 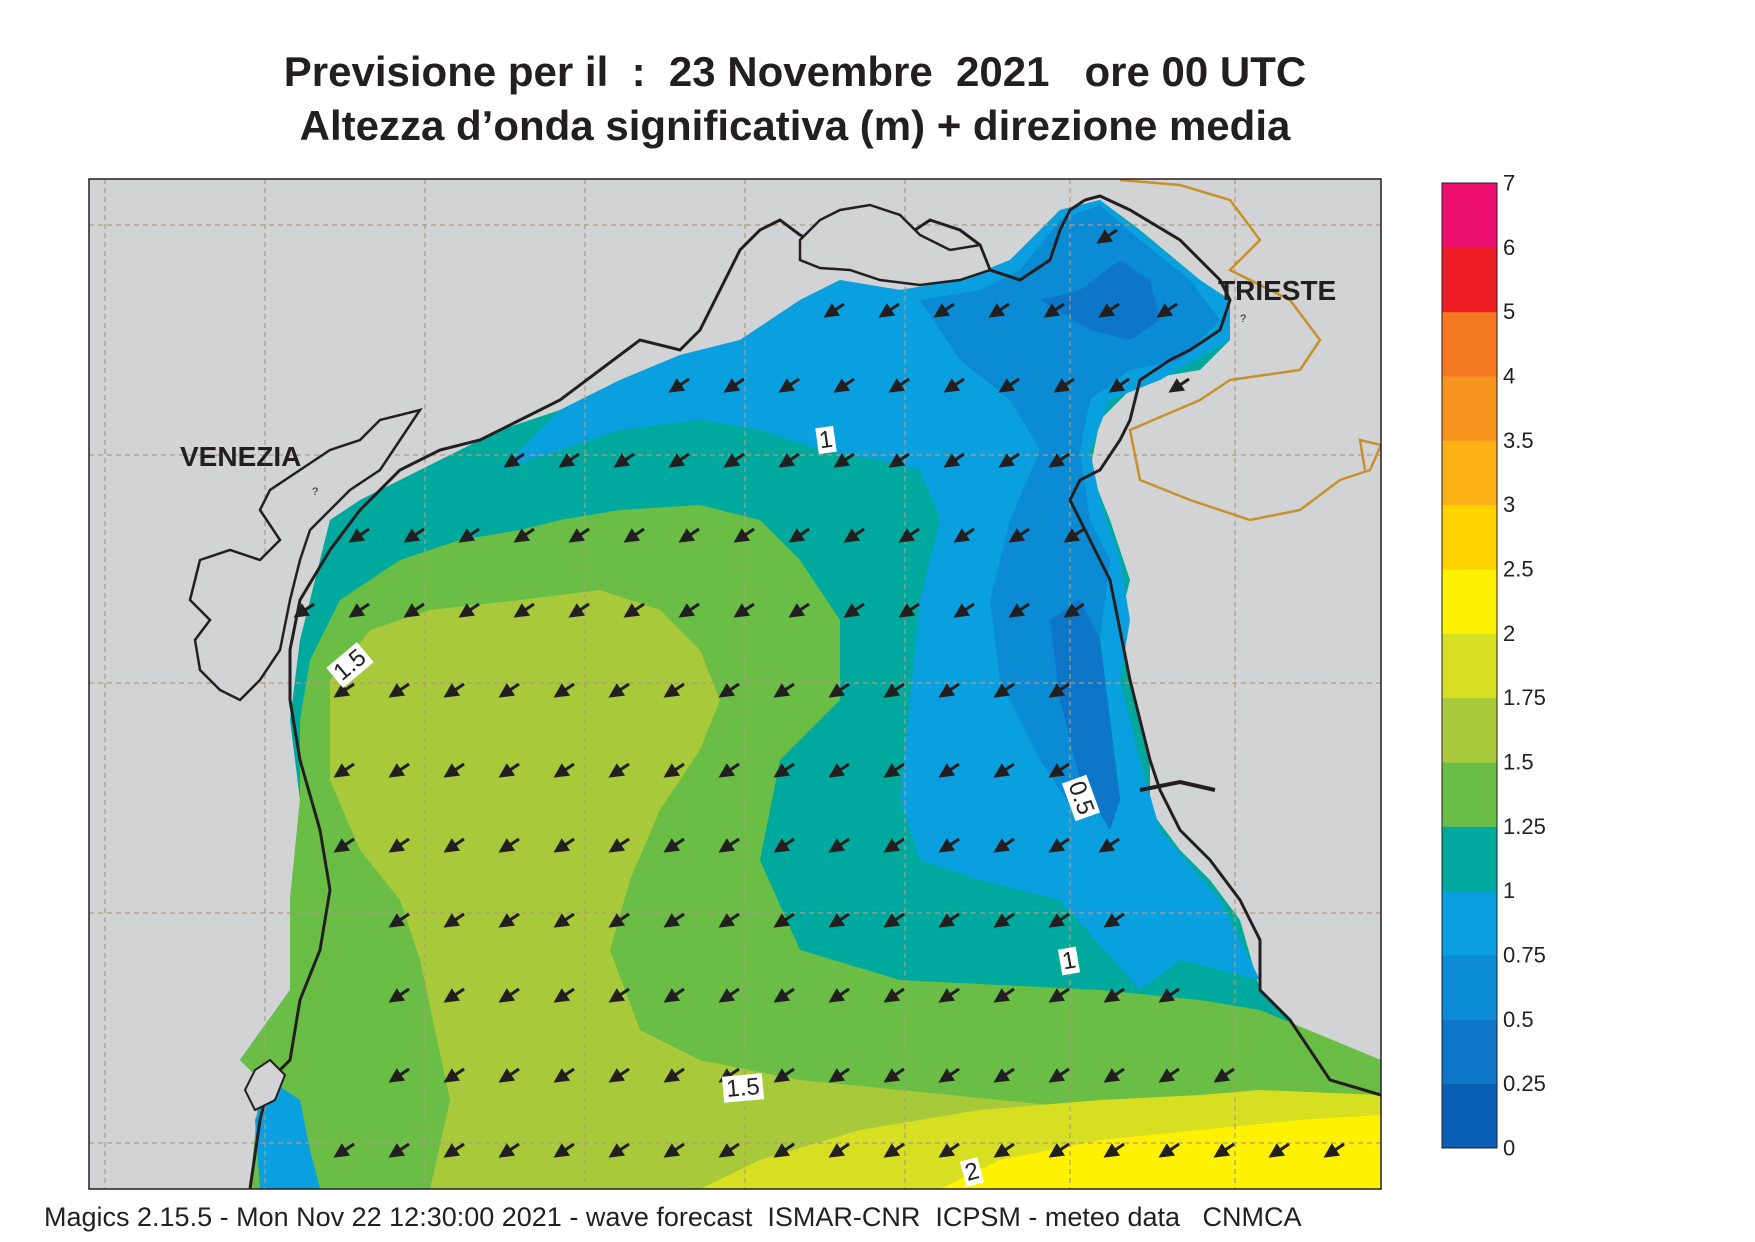 What do you see at coordinates (1509, 183) in the screenshot?
I see `legend-tick-label: 7` at bounding box center [1509, 183].